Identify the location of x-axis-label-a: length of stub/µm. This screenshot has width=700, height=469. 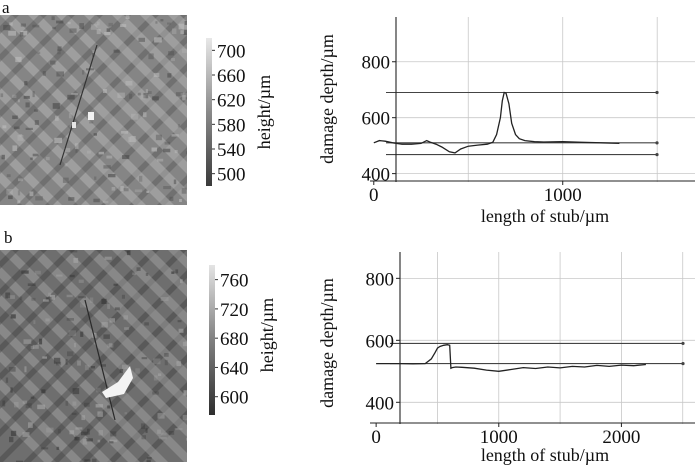
(545, 216).